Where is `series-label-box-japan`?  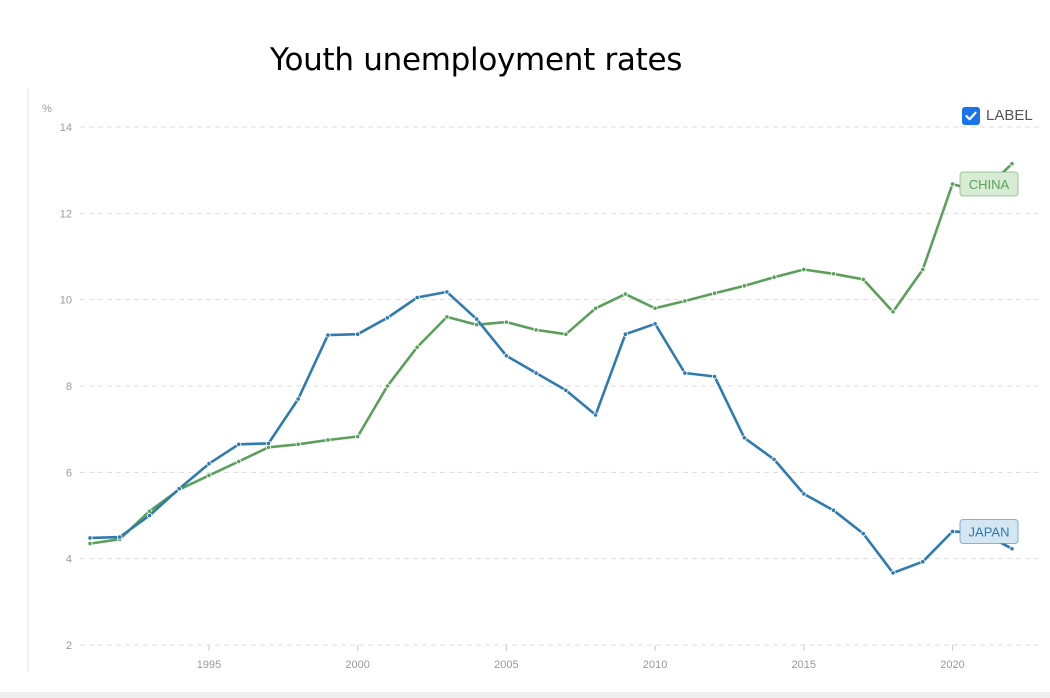 series-label-box-japan is located at coordinates (989, 531).